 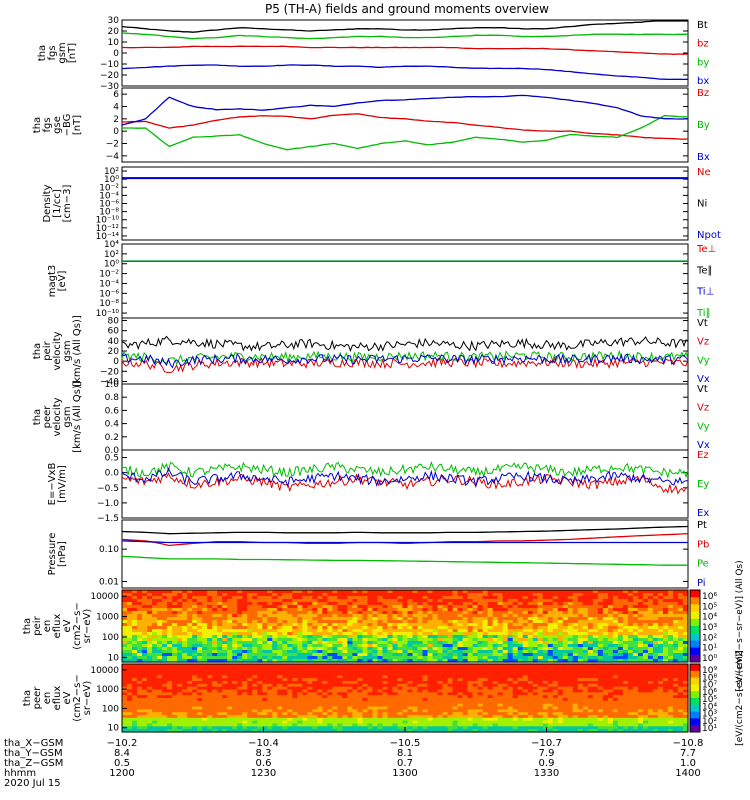 What do you see at coordinates (405, 540) in the screenshot?
I see `series-Pb-line` at bounding box center [405, 540].